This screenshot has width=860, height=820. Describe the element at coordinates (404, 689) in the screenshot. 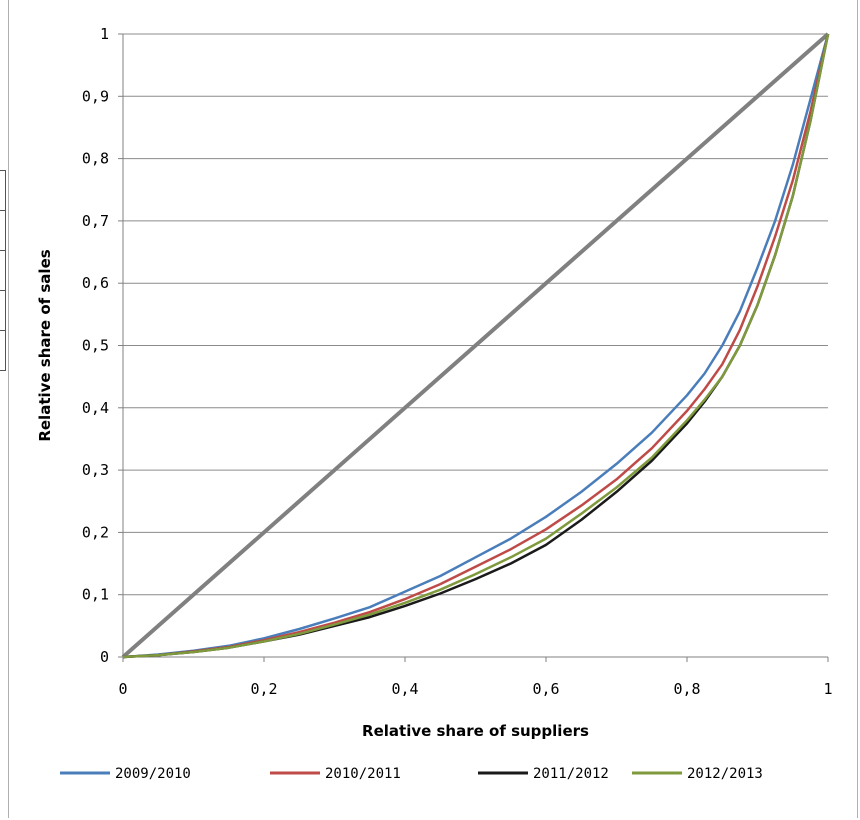

I see `x-tick-label-2: 0,4` at that location.